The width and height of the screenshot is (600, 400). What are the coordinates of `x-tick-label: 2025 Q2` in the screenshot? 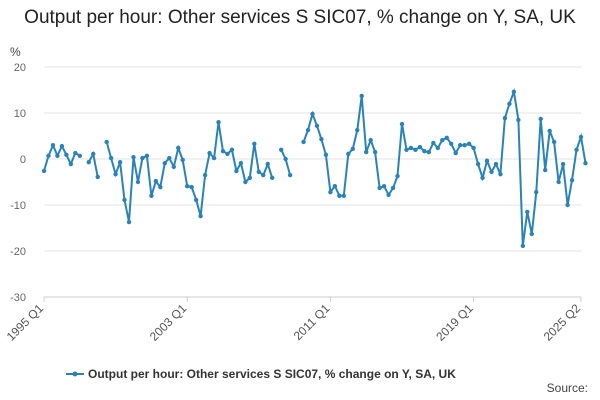 It's located at (562, 322).